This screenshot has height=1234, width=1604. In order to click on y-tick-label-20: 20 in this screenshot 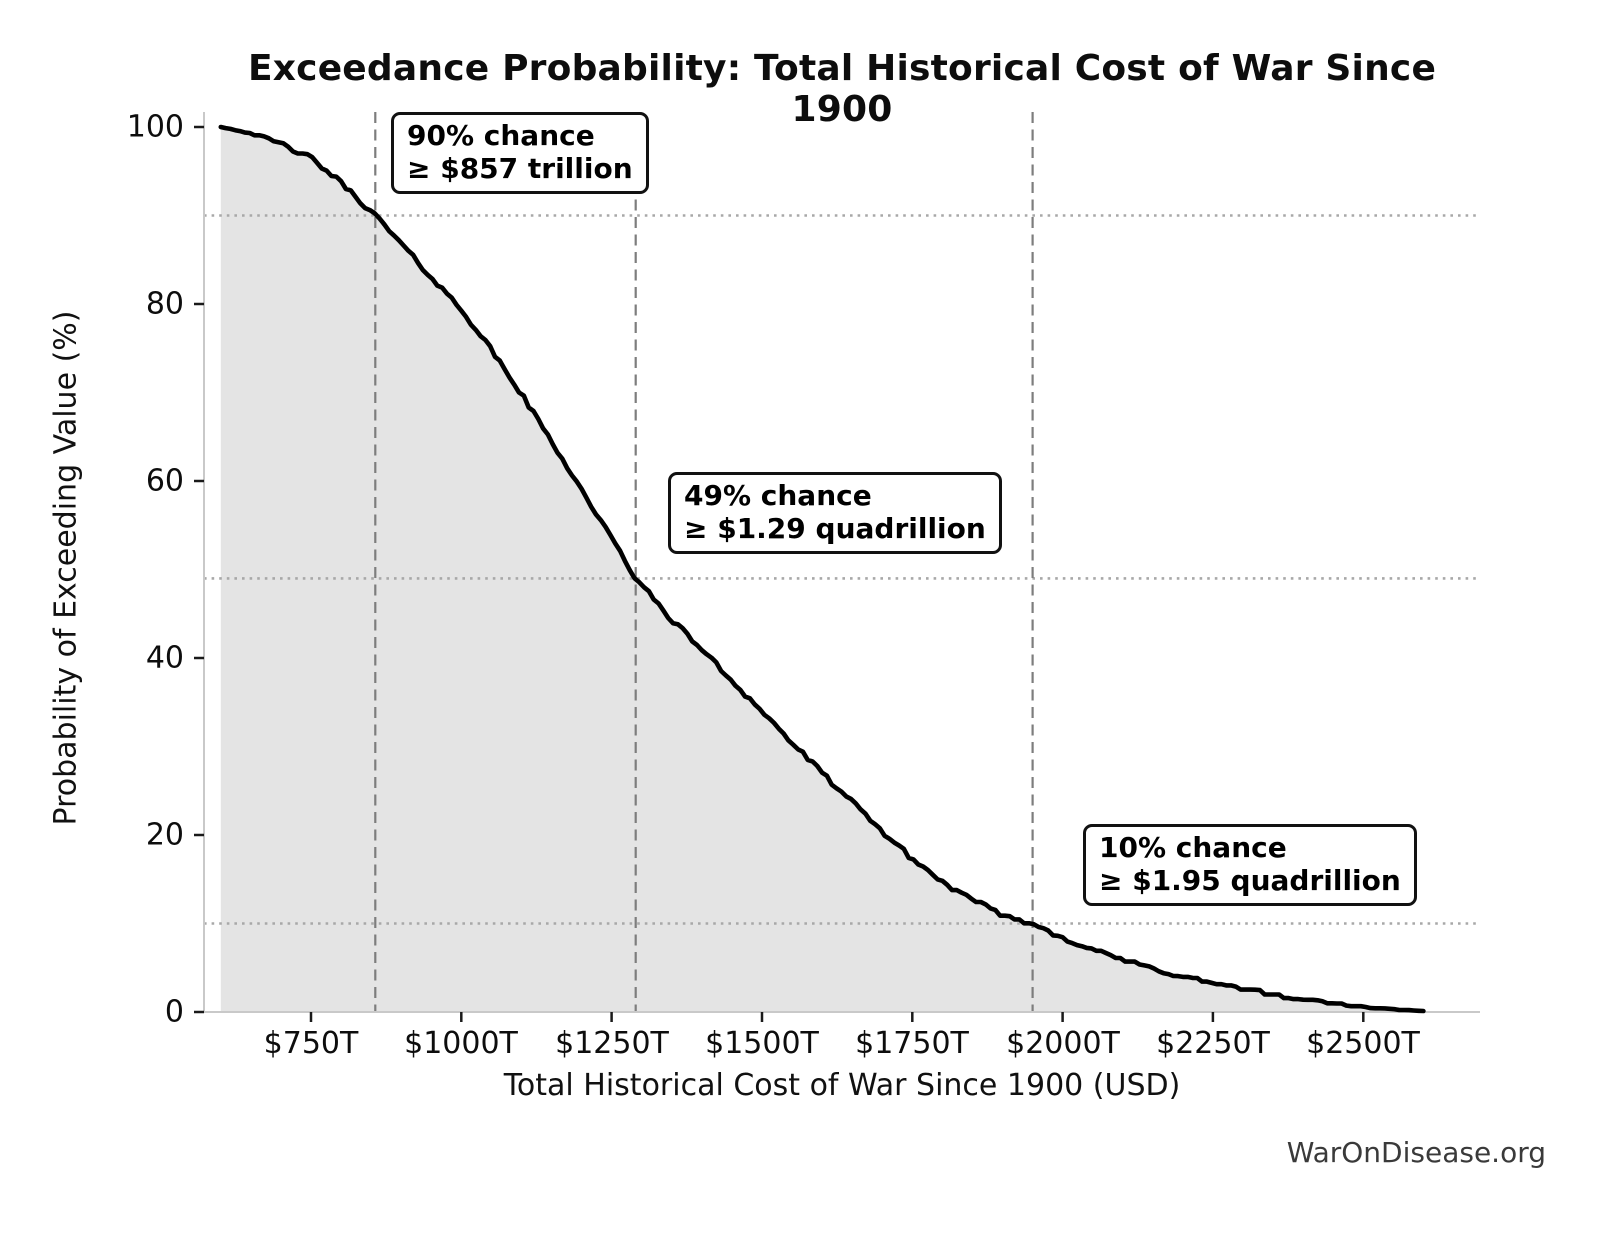, I will do `click(164, 835)`.